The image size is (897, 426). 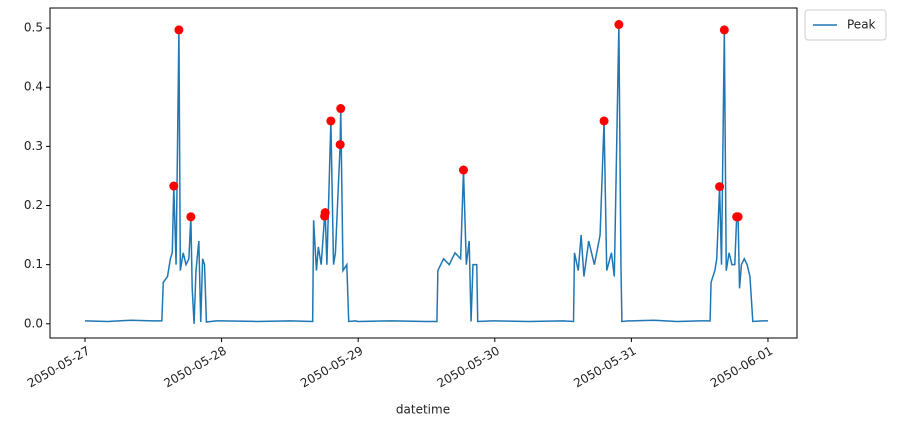 I want to click on x-tick-label: 2050-06-01, so click(x=741, y=367).